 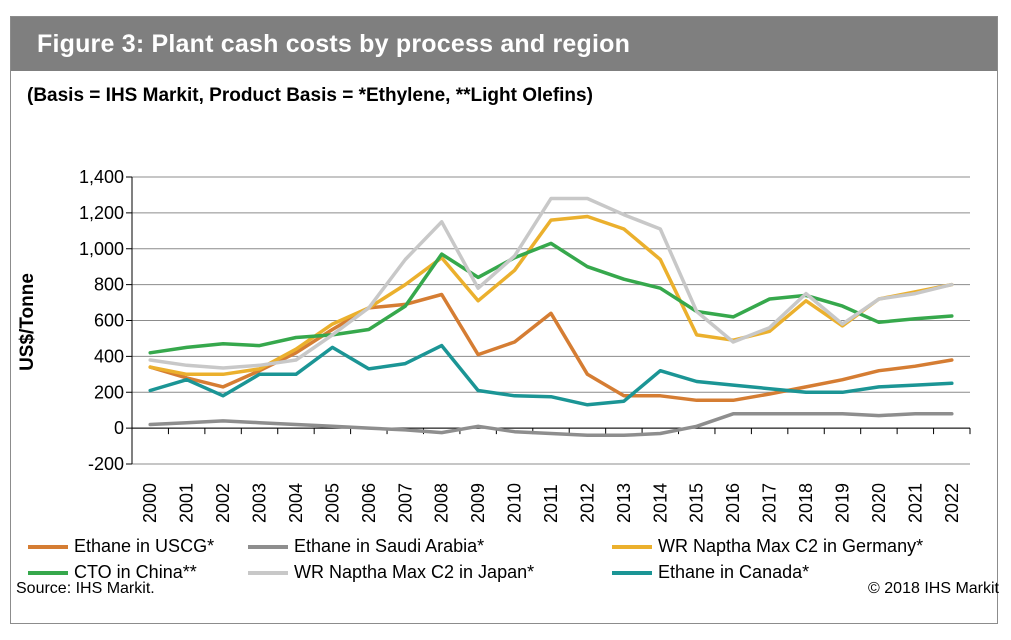 I want to click on x-tick-label: 2012, so click(x=587, y=503).